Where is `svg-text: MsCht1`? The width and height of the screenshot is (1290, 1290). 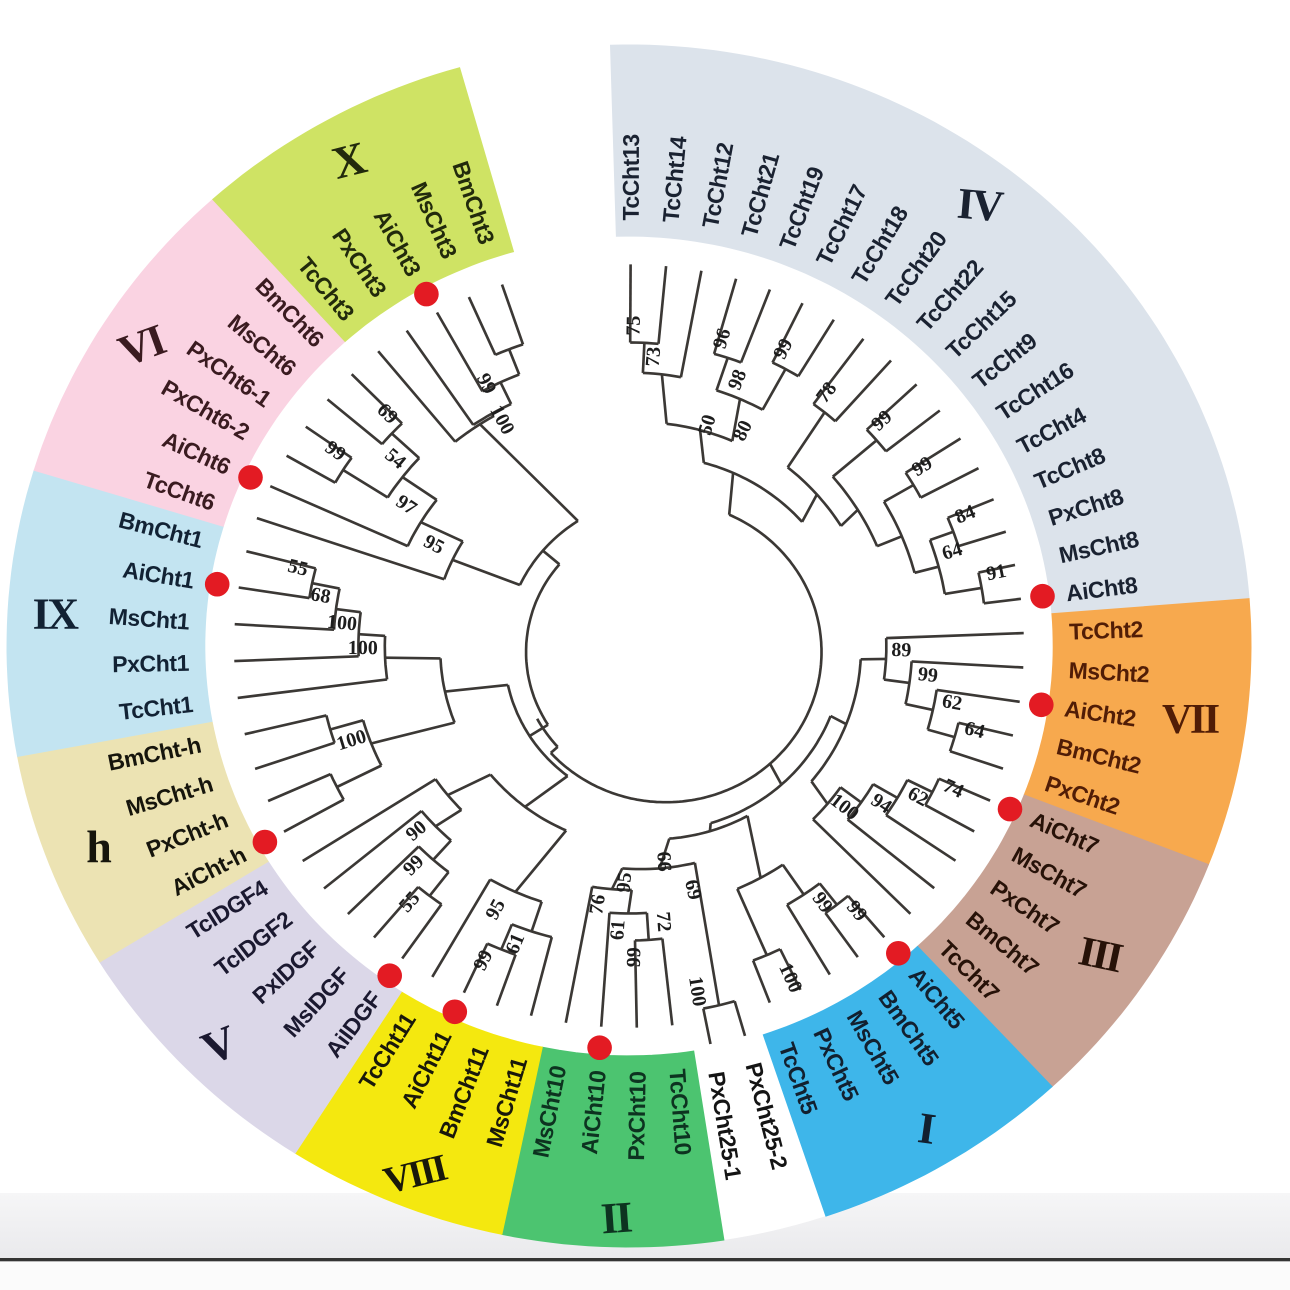 svg-text: MsCht1 is located at coordinates (149, 619).